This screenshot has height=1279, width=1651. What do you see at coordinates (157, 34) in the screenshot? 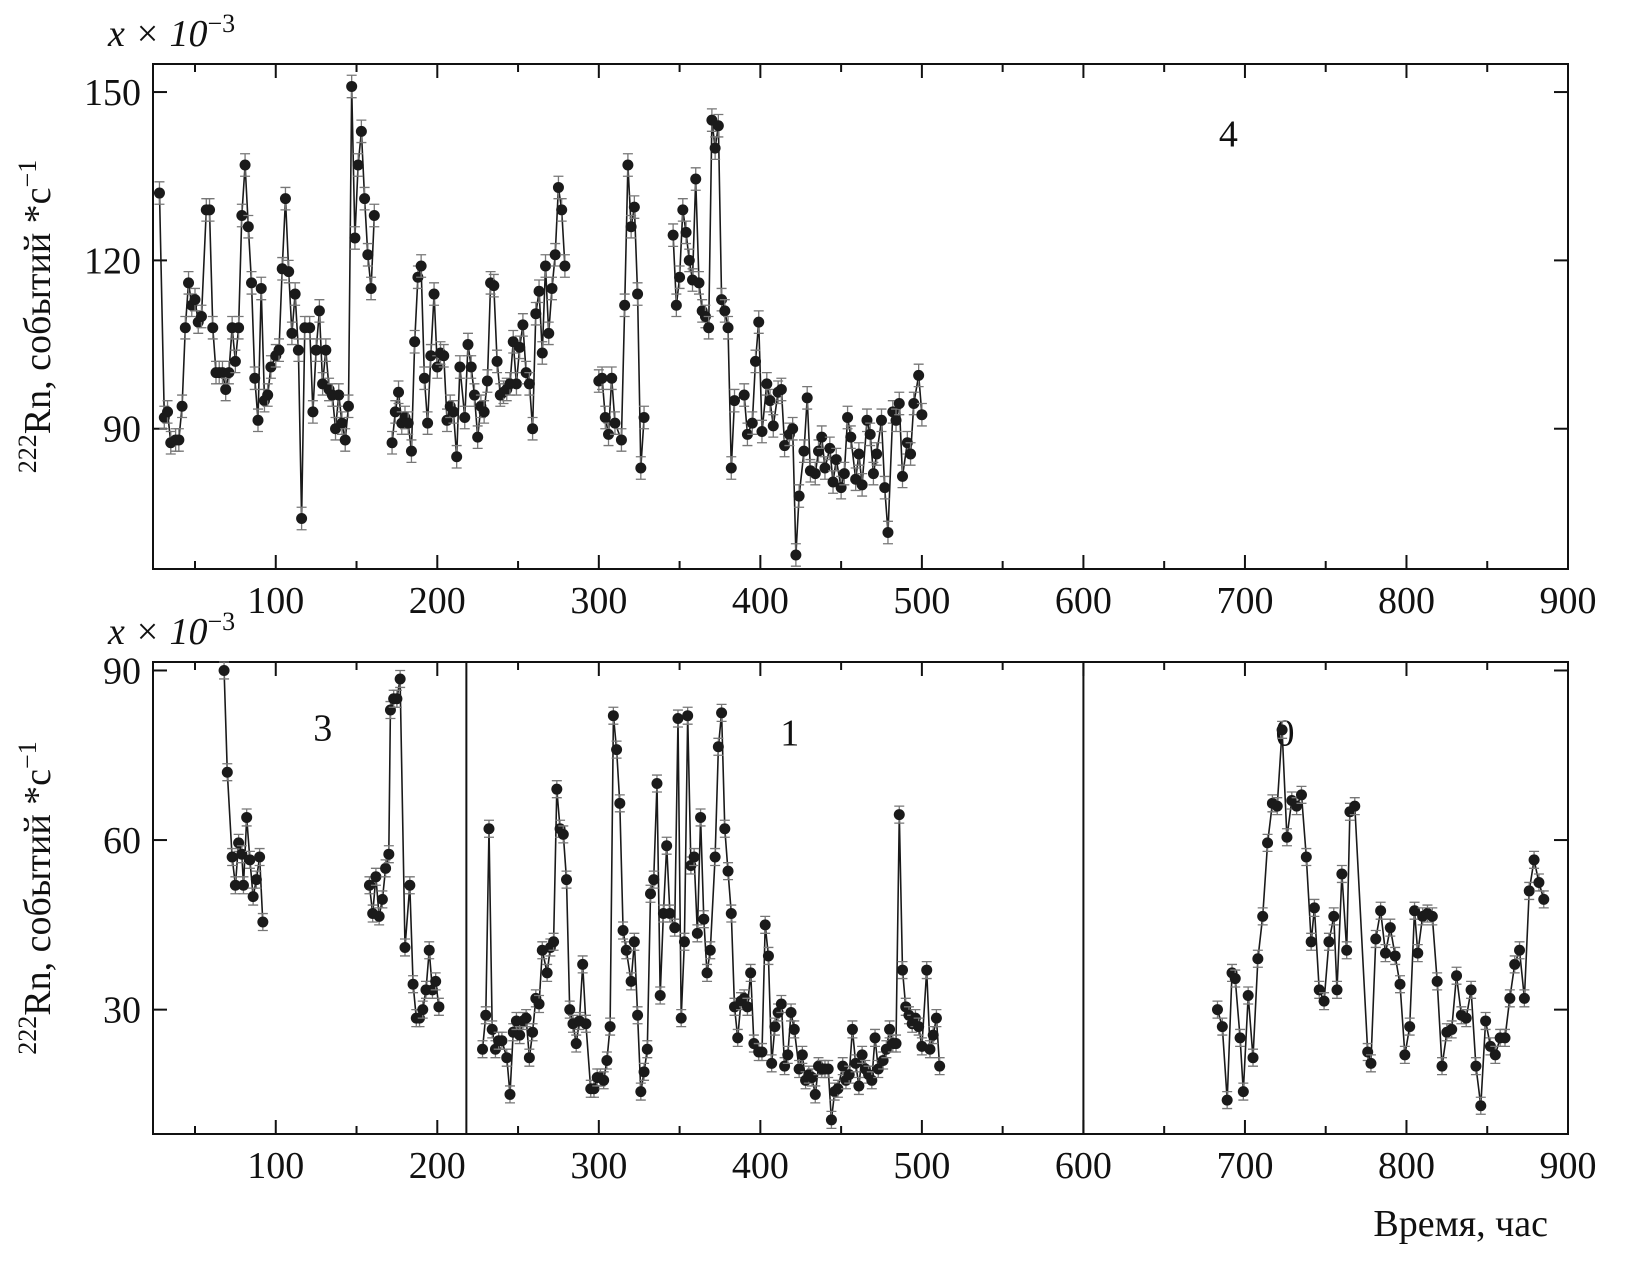
I see `scale-base: x × 10` at bounding box center [157, 34].